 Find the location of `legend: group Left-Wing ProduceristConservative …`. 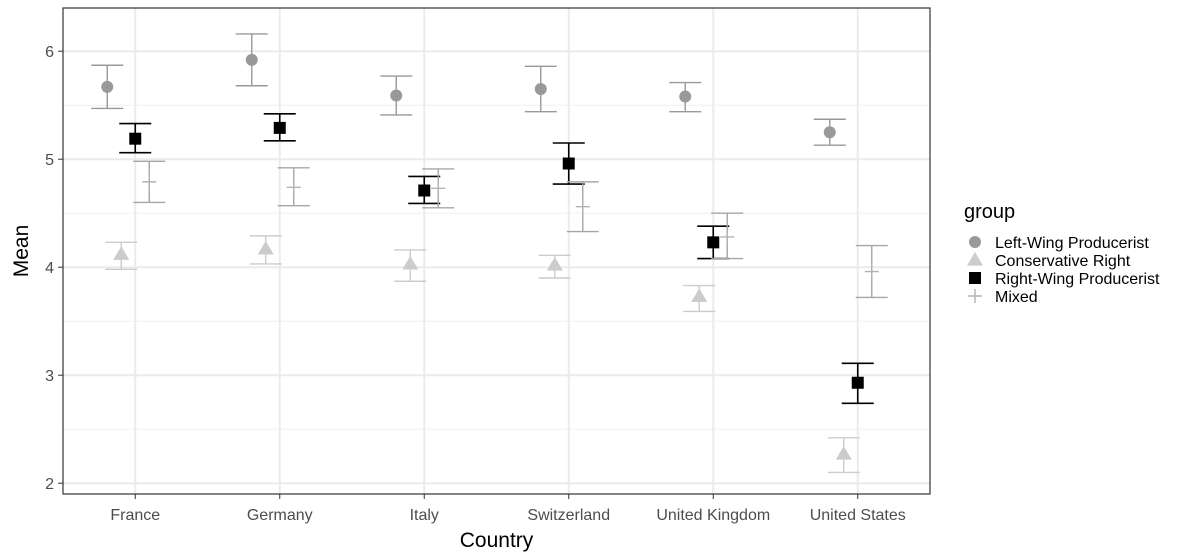

legend: group Left-Wing ProduceristConservative … is located at coordinates (1062, 253).